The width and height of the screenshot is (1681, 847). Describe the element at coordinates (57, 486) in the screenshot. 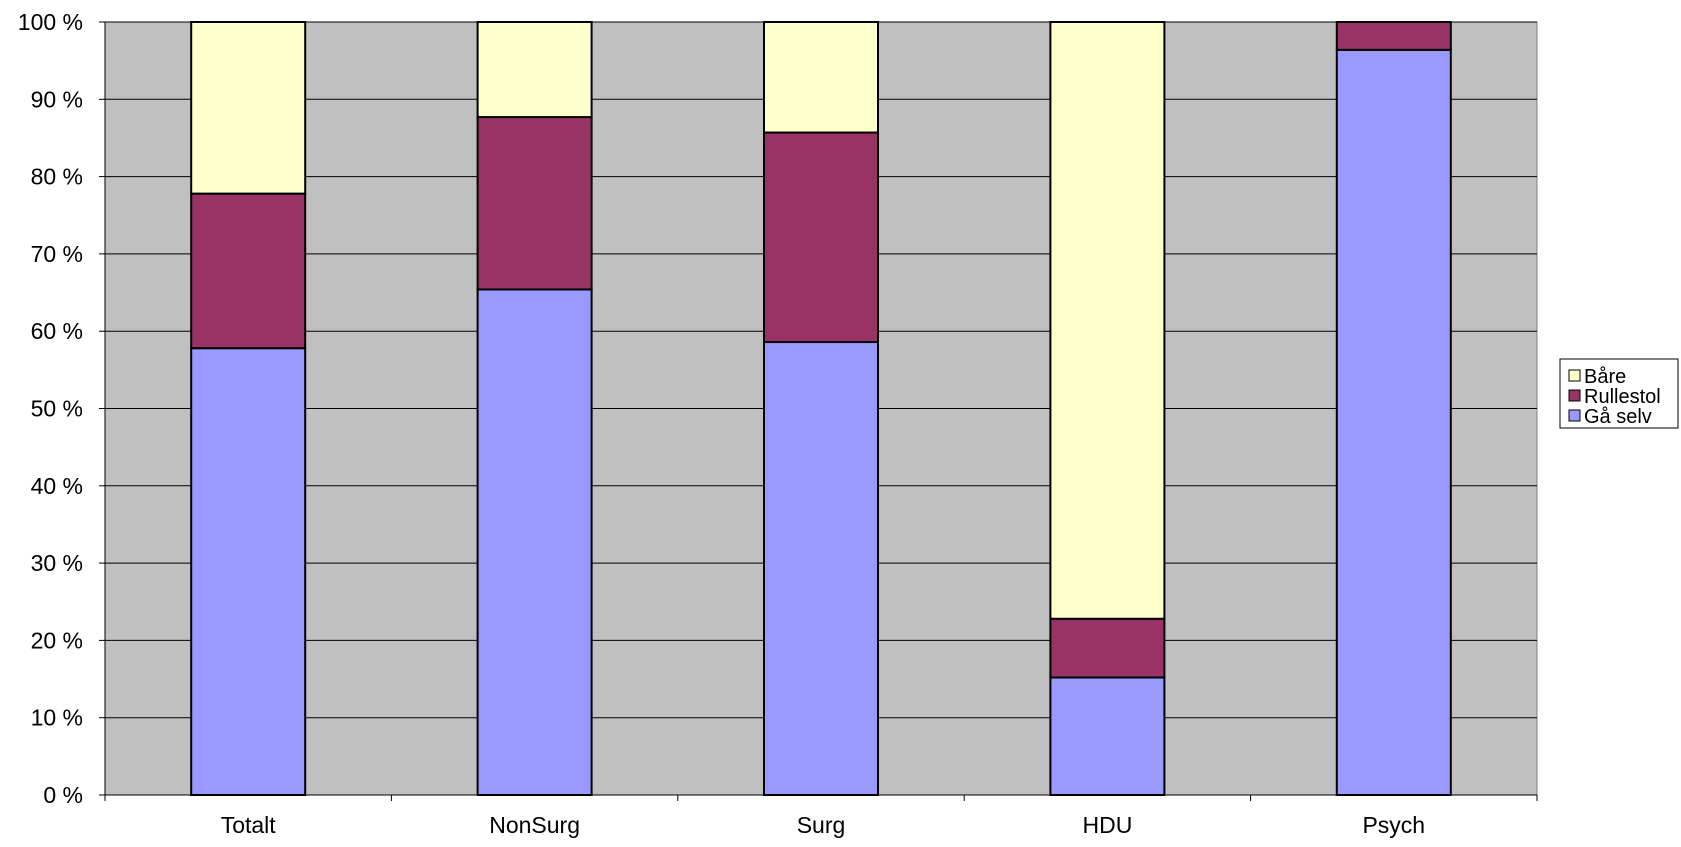

I see `y-tick-label: 40 %` at that location.